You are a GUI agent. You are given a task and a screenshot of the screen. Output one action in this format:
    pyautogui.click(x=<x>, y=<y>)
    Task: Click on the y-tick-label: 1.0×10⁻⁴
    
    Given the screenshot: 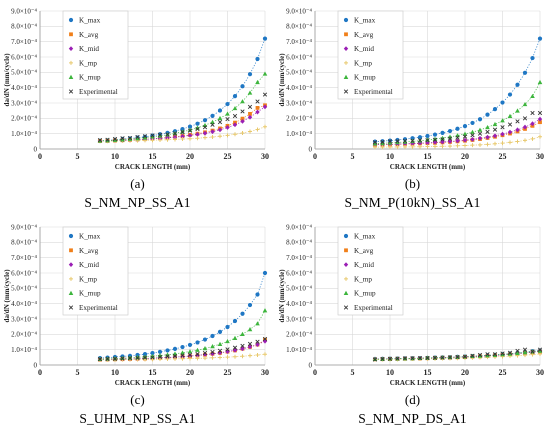 What is the action you would take?
    pyautogui.click(x=299, y=350)
    